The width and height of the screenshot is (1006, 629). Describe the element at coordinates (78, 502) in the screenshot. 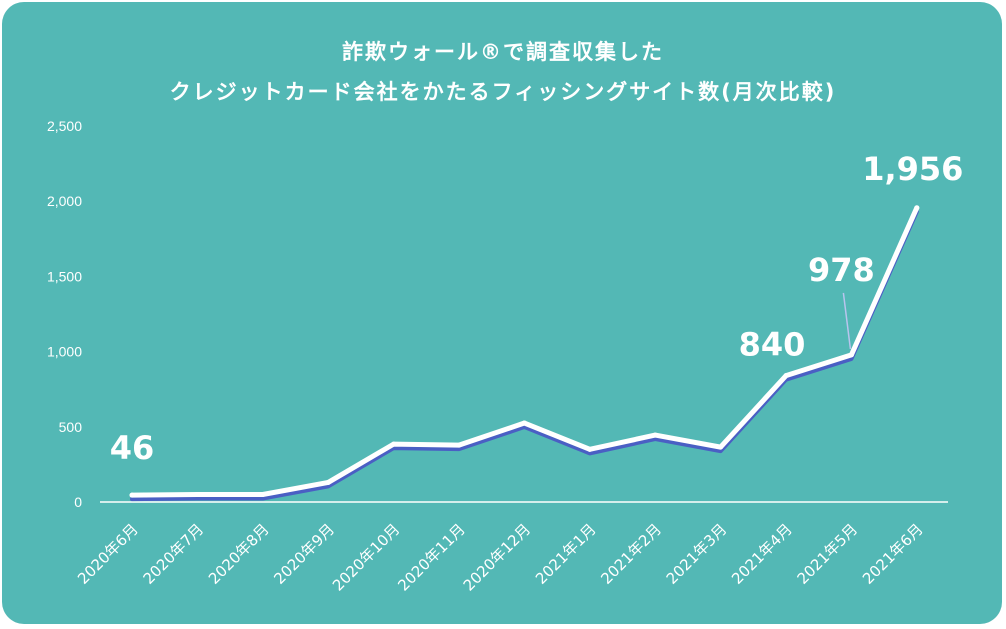

I see `y-tick-label: 0` at that location.